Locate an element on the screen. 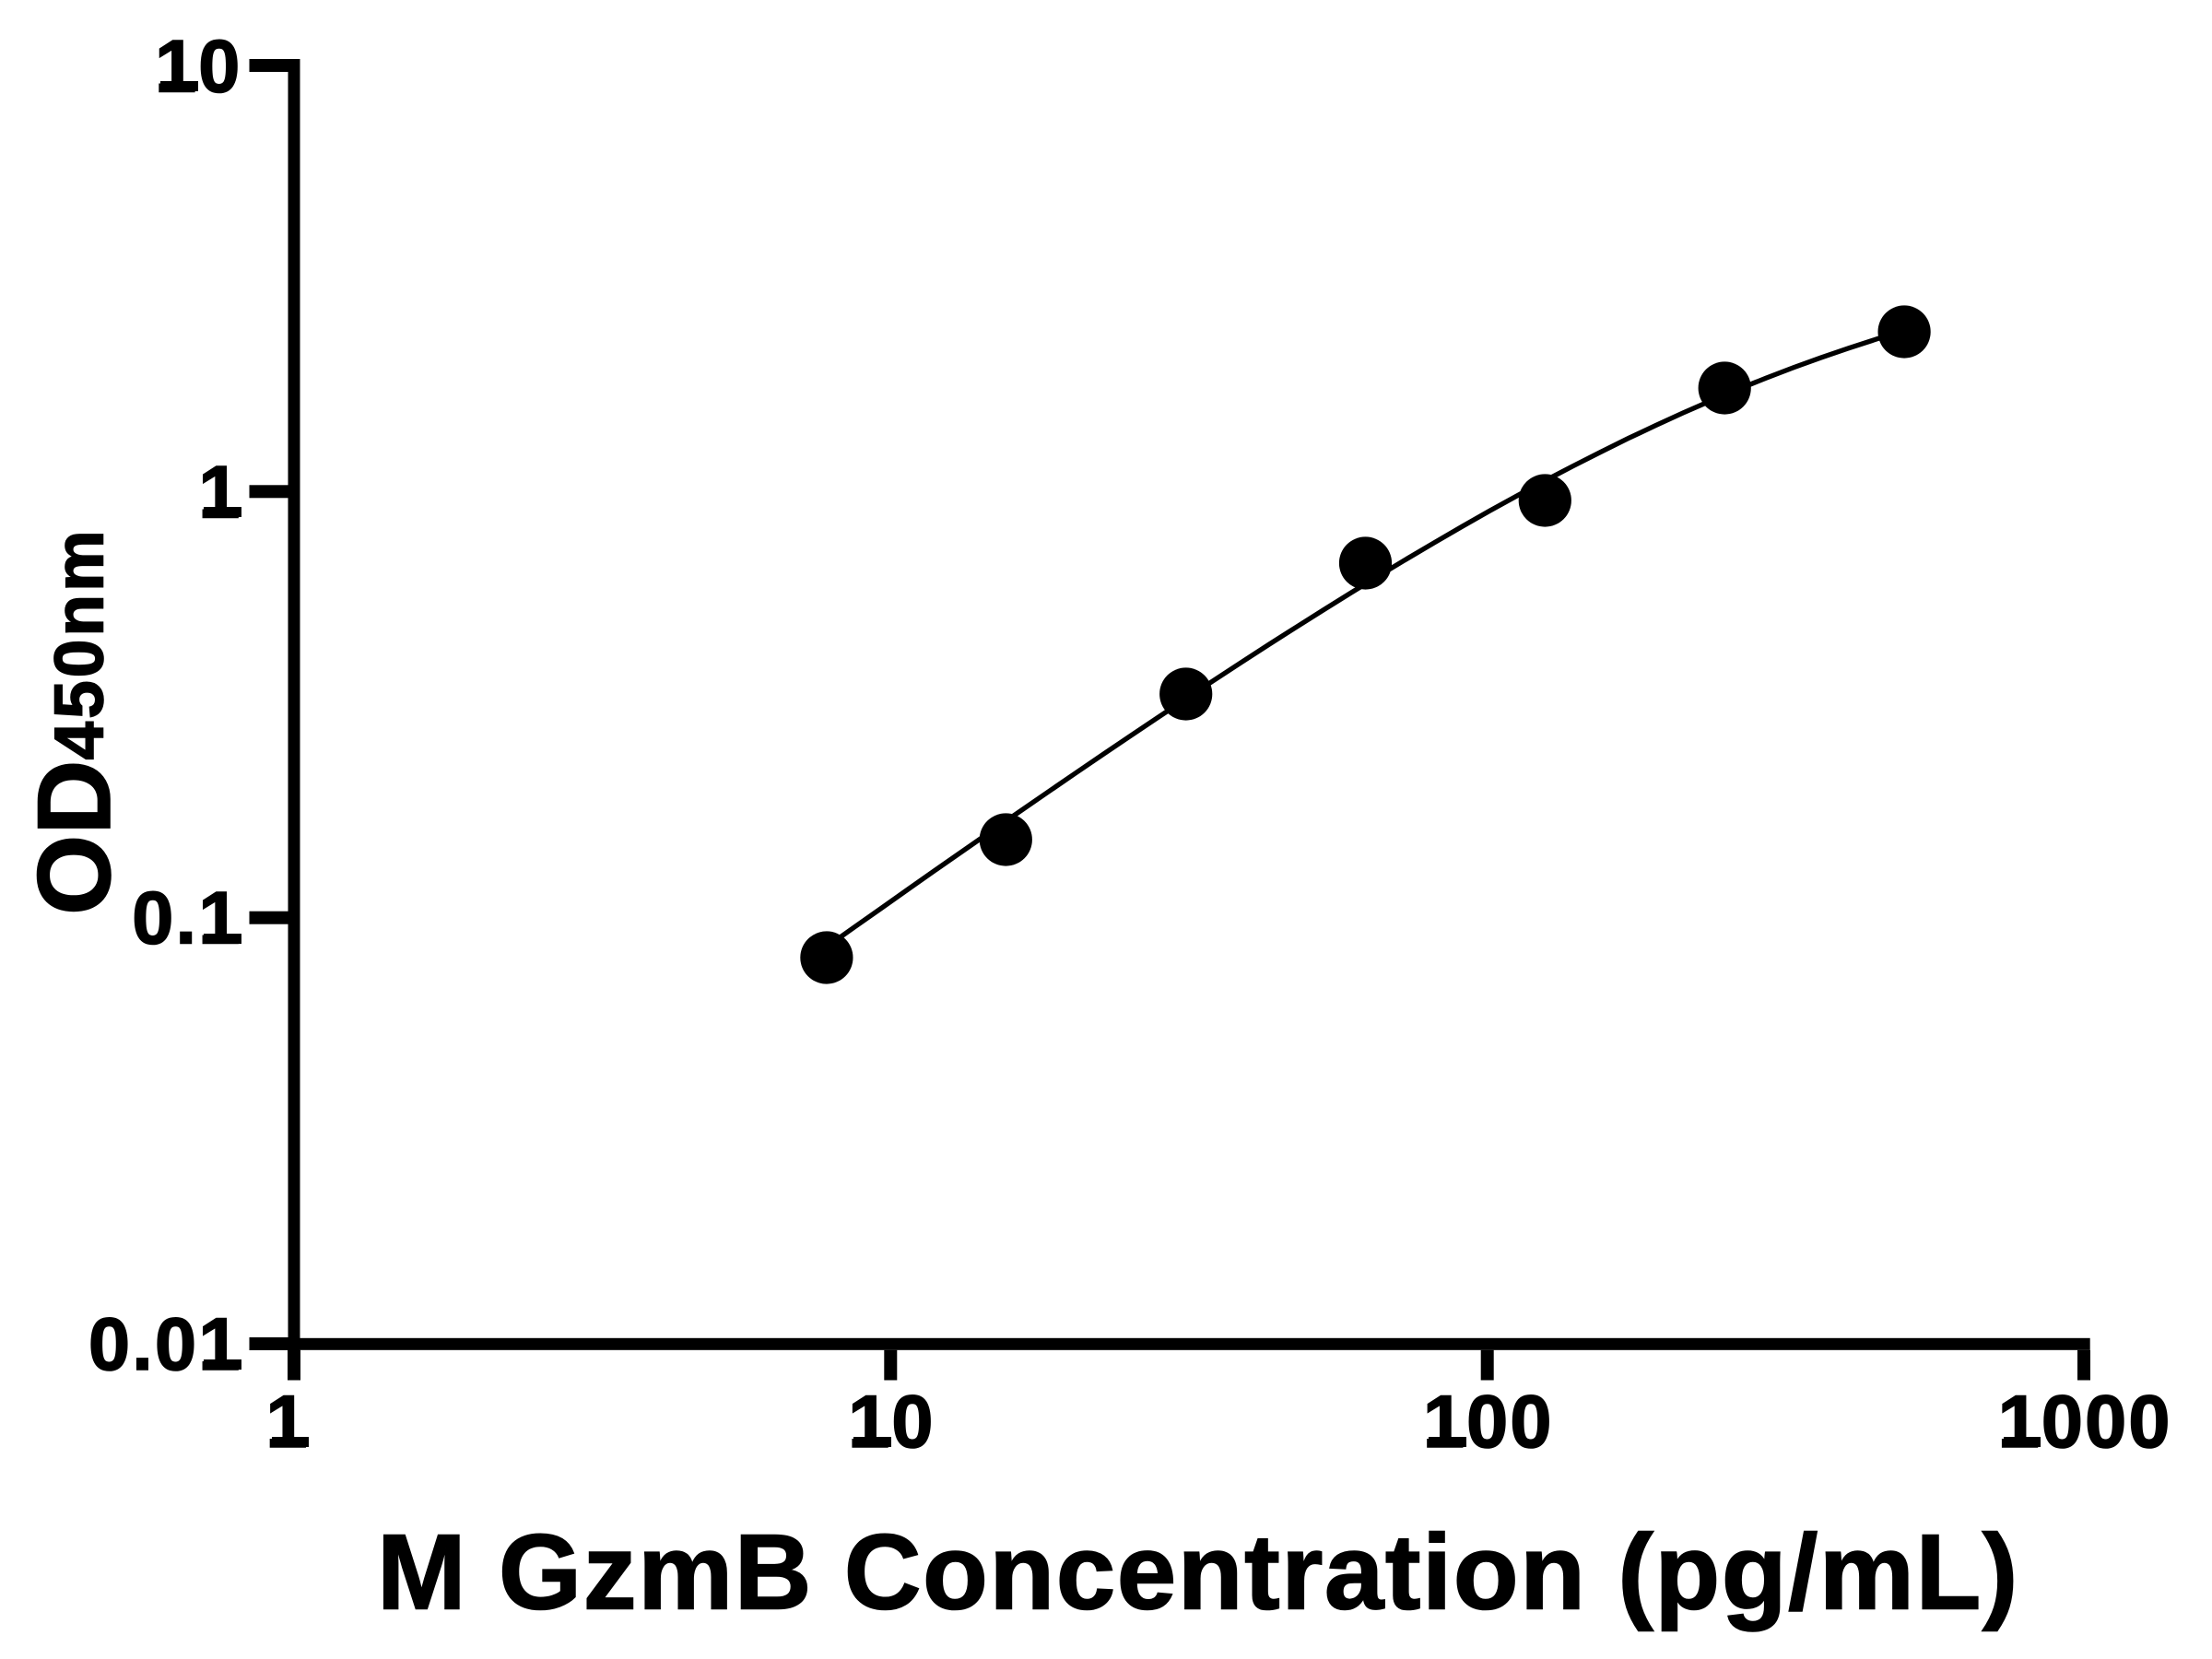 The height and width of the screenshot is (1659, 2212). svg-text: M GzmB Concentration (pg/mL) is located at coordinates (1198, 1572).